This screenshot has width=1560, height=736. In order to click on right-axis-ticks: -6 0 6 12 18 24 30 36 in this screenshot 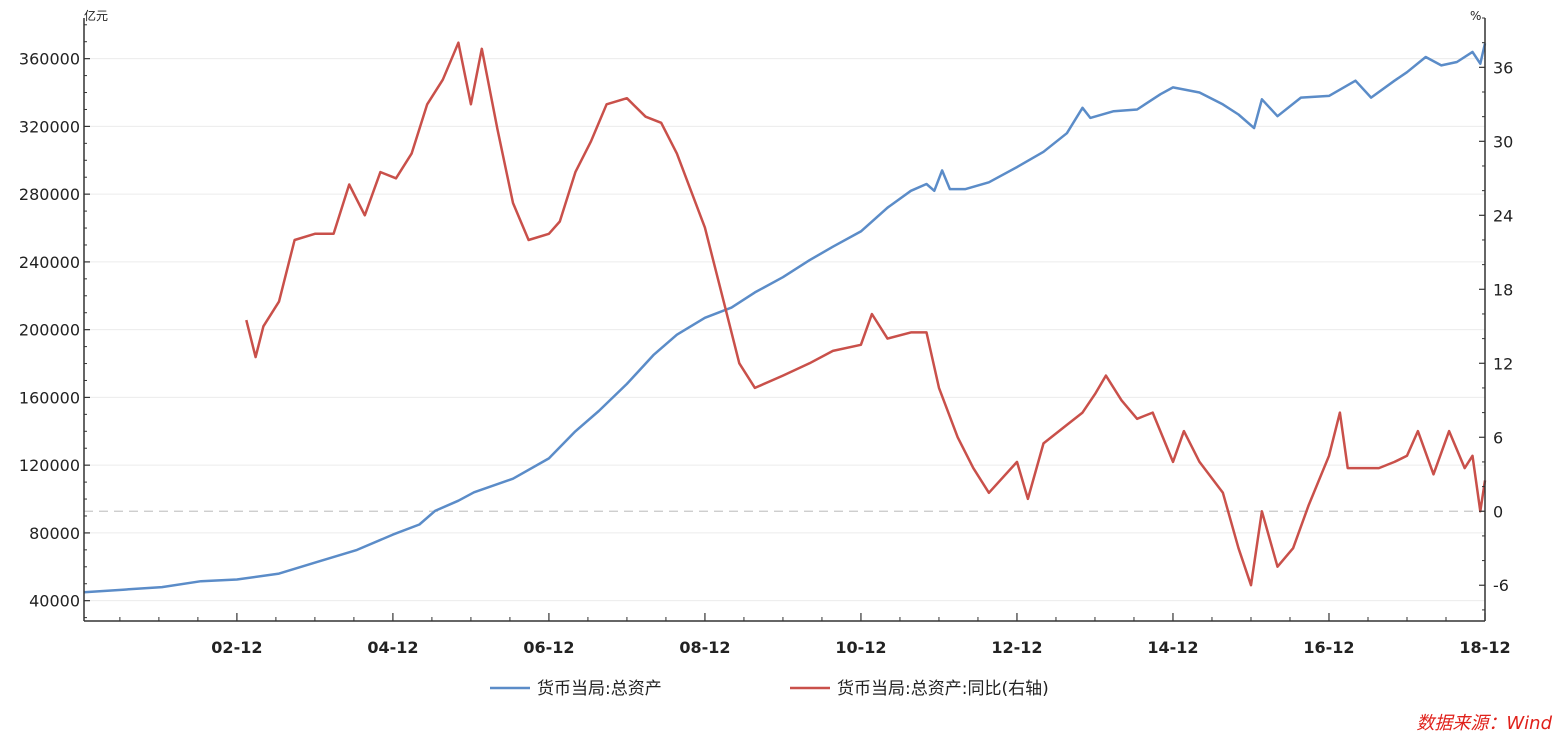, I will do `click(1496, 314)`.